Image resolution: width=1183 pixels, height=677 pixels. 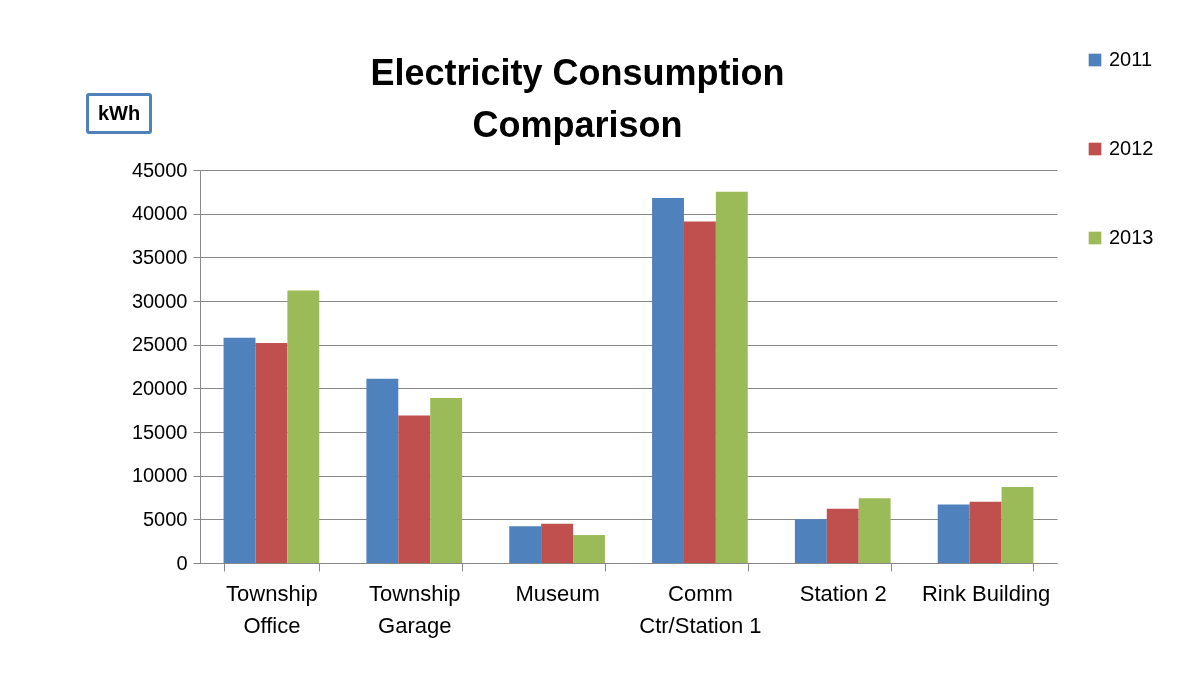 I want to click on y-tick-label: 5000, so click(x=165, y=518).